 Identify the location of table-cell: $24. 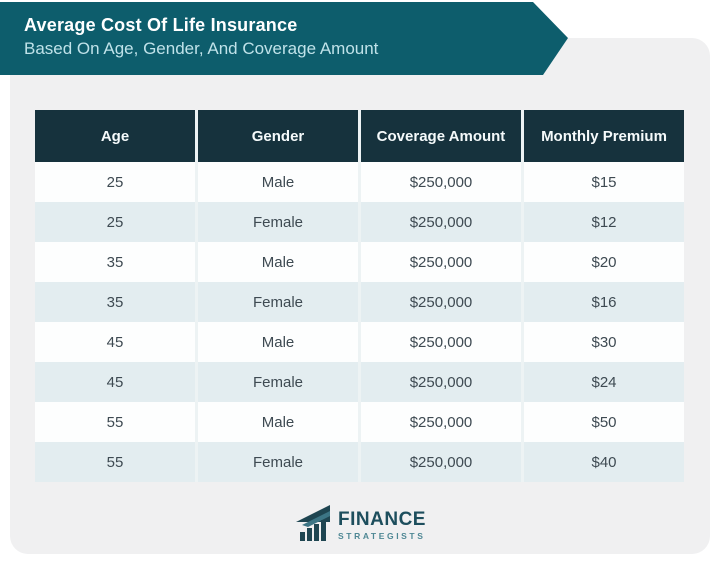
(604, 382).